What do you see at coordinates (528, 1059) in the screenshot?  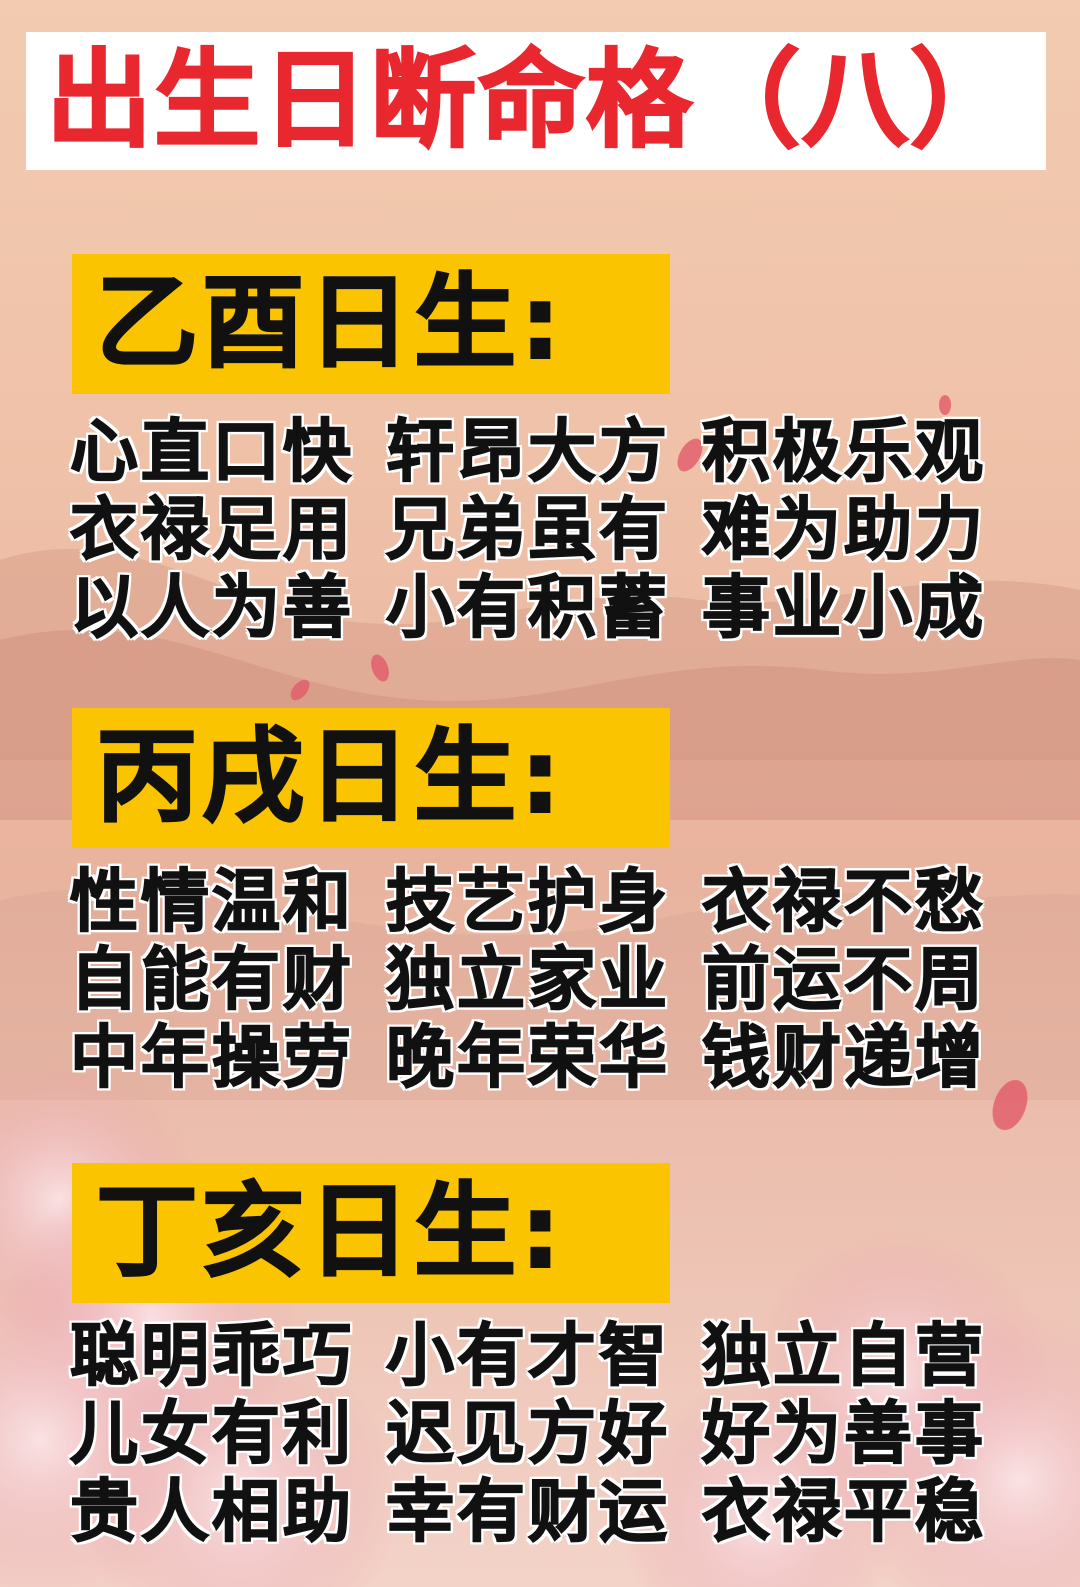 I see `trait-text: 晚年荣华` at bounding box center [528, 1059].